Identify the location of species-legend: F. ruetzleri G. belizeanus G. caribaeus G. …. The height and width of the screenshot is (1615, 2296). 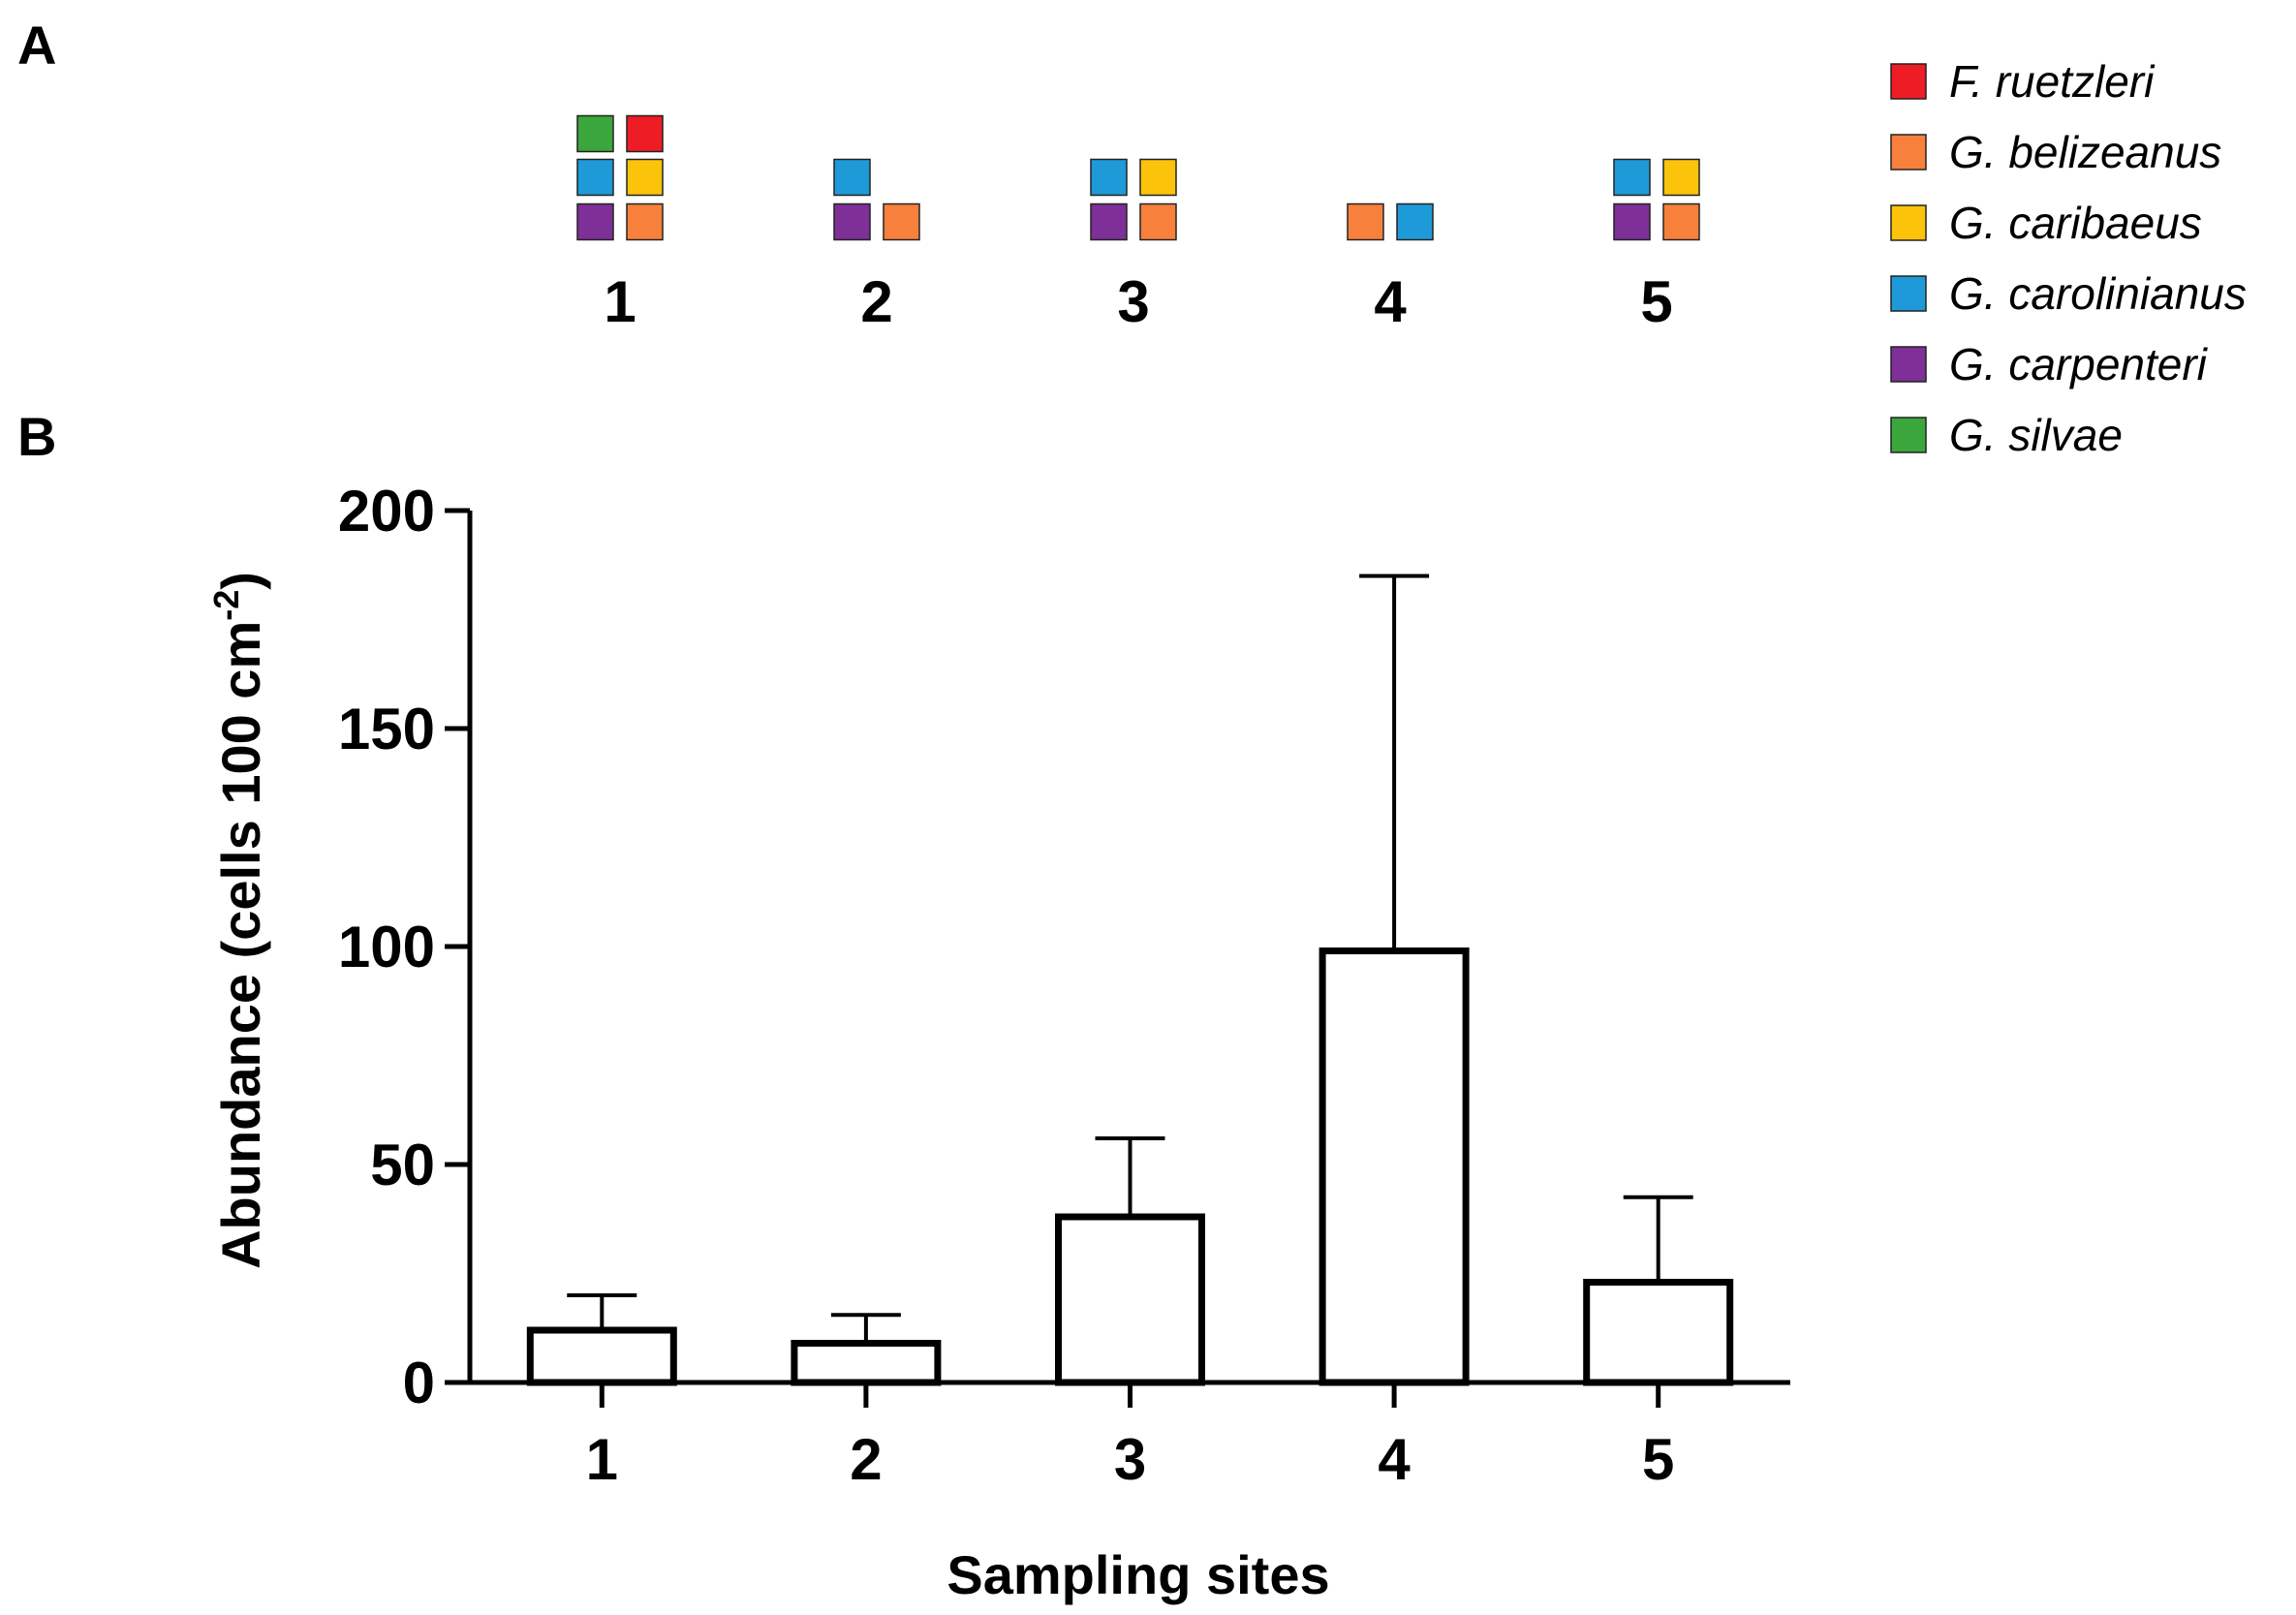
(2068, 258).